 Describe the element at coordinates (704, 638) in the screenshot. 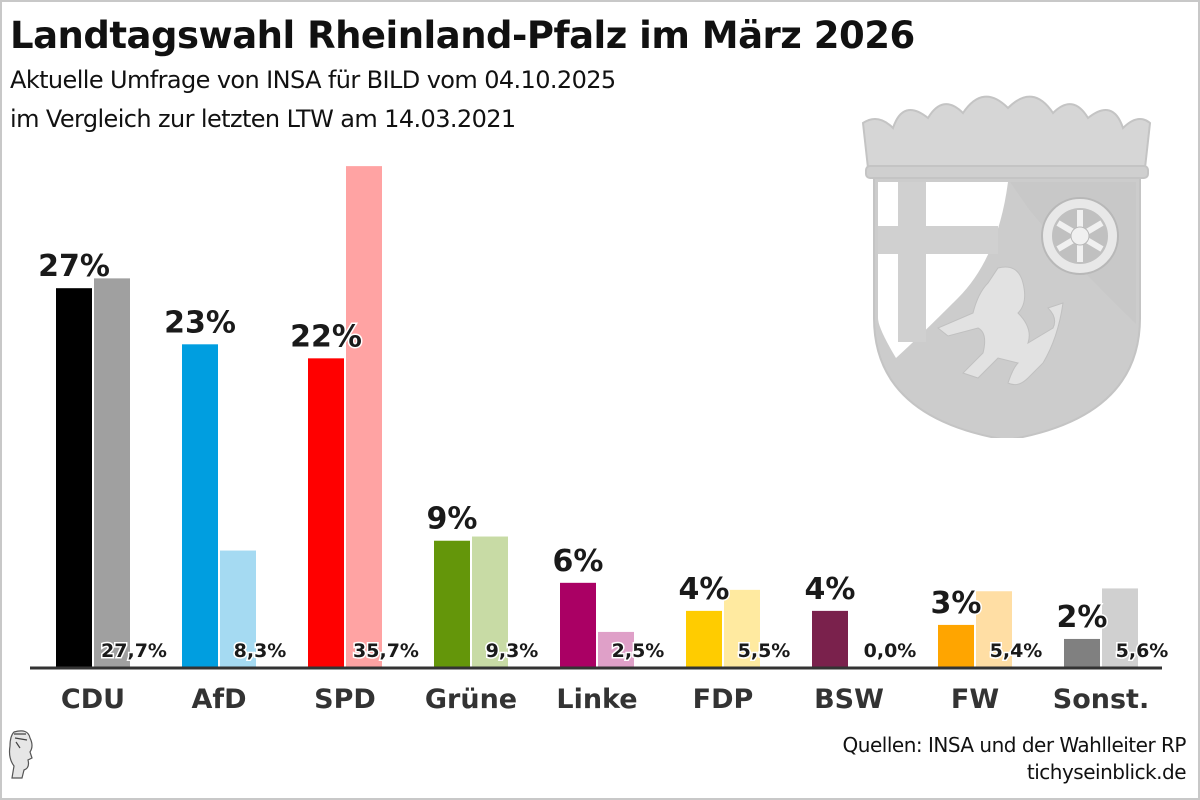

I see `bar-poll-fdp` at that location.